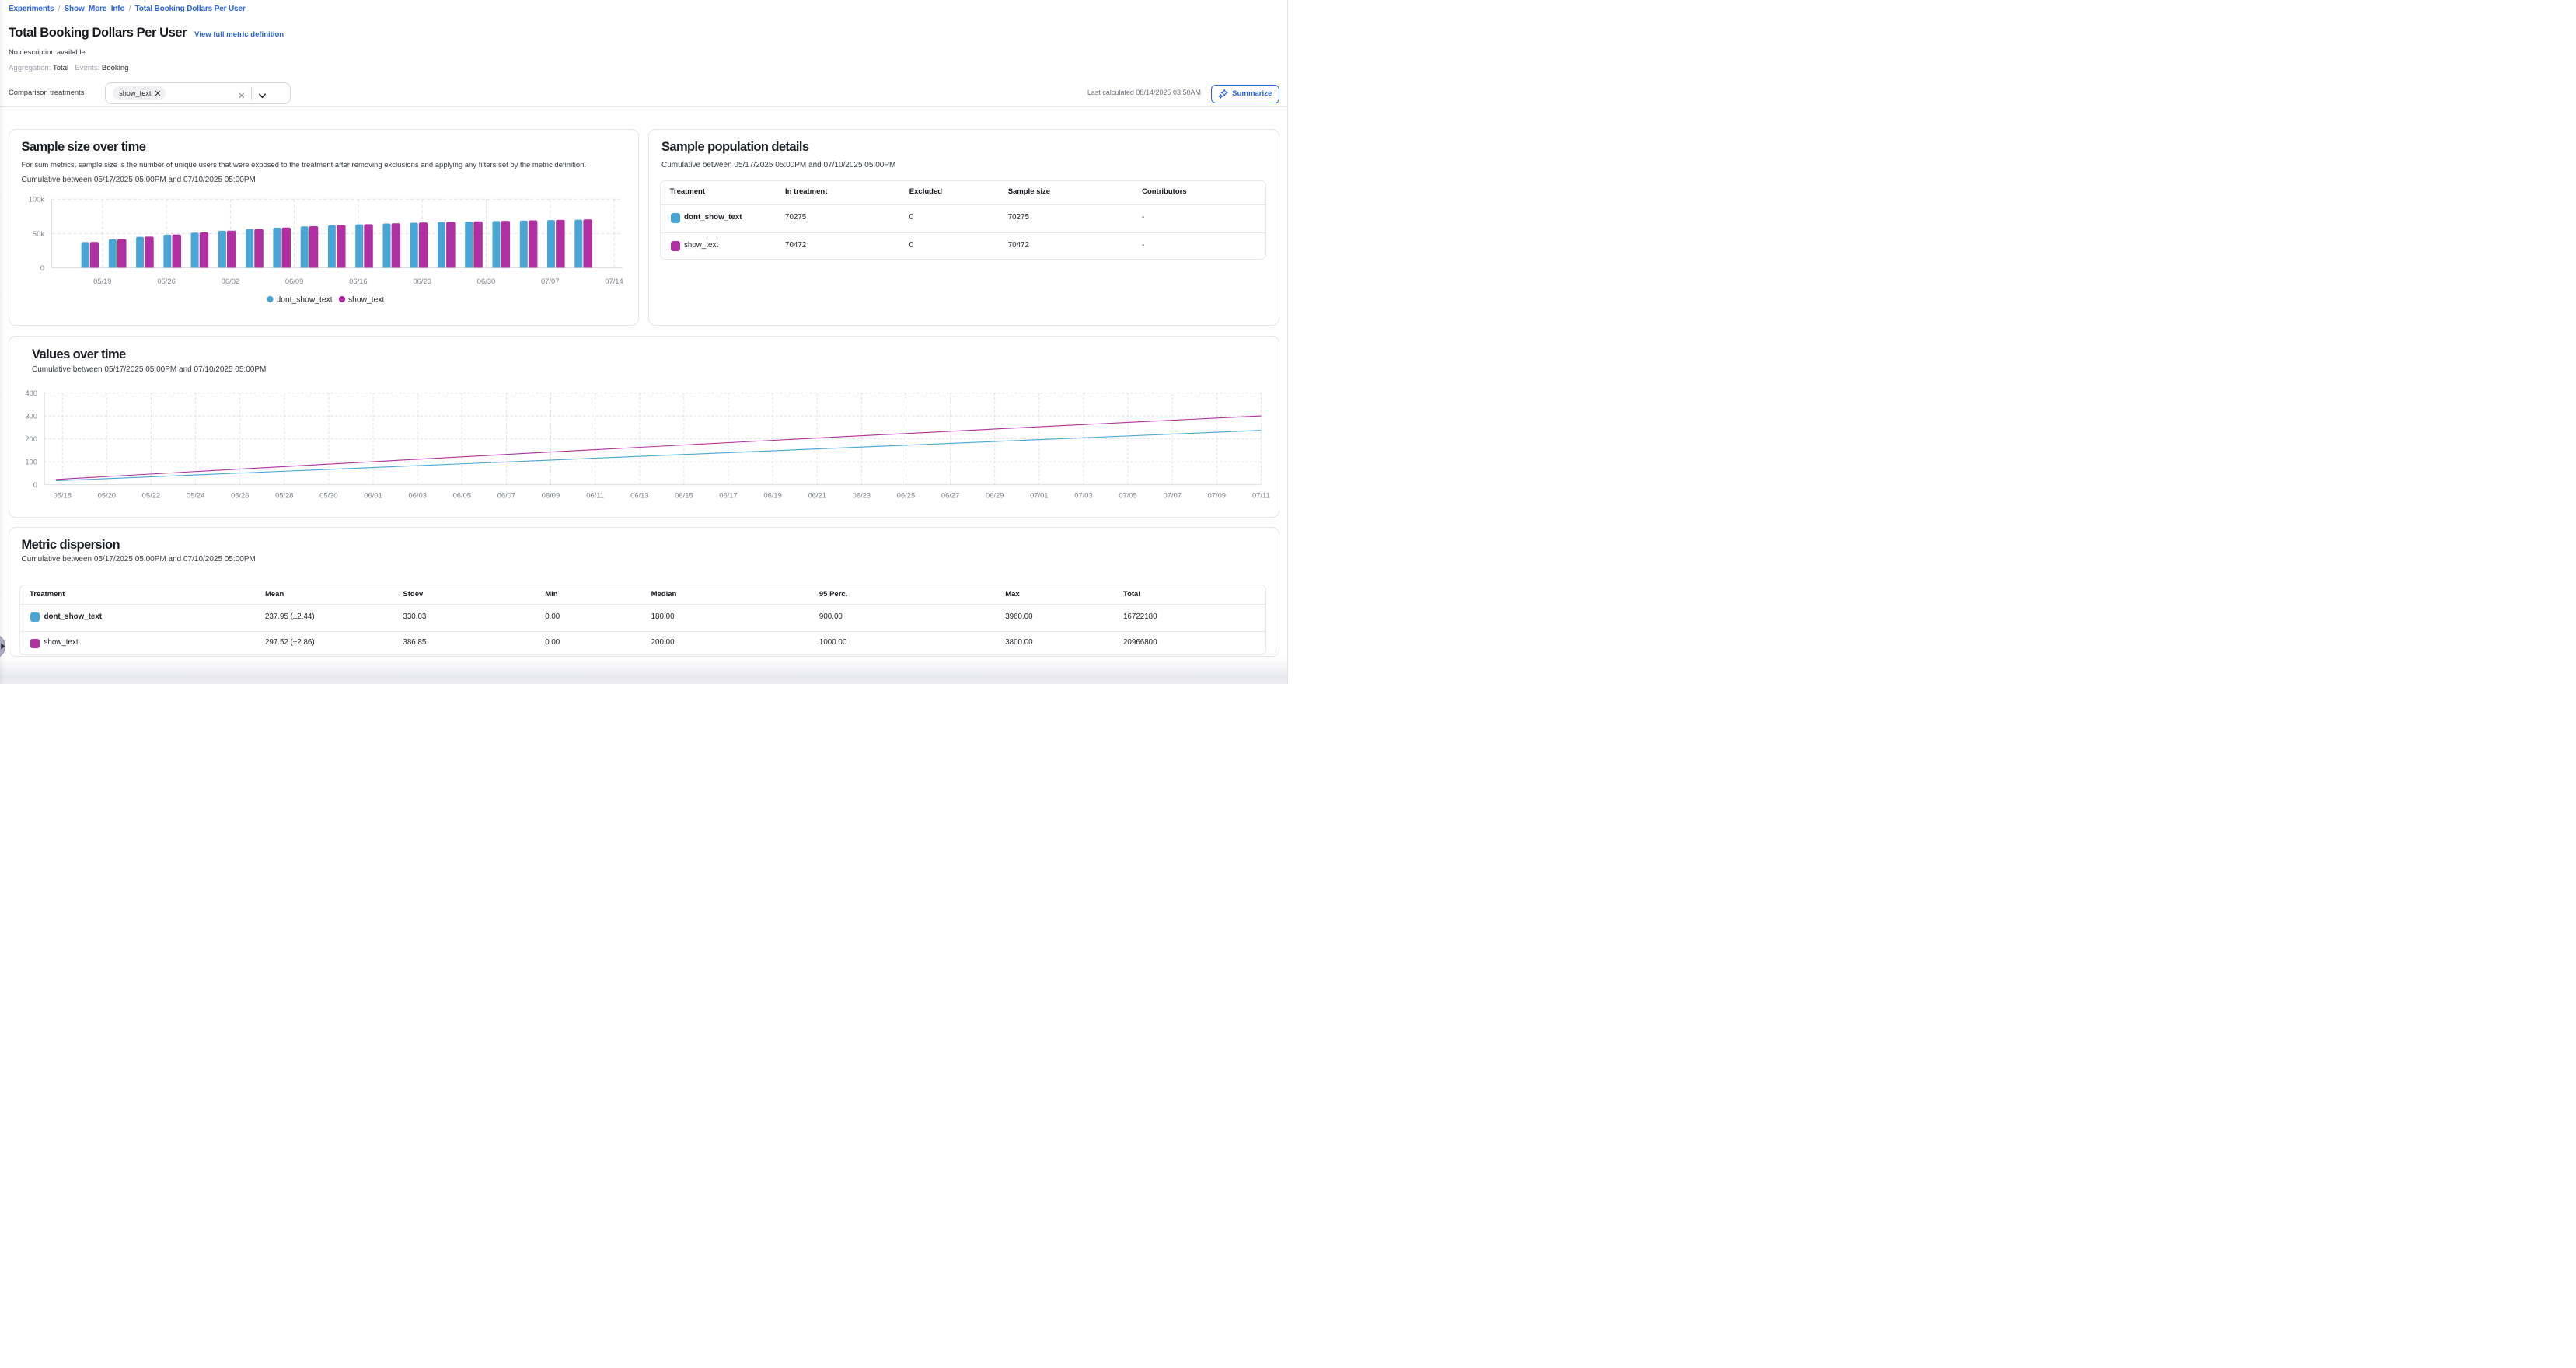 Image resolution: width=2576 pixels, height=1368 pixels. Describe the element at coordinates (614, 281) in the screenshot. I see `svg-text: 07/14` at that location.